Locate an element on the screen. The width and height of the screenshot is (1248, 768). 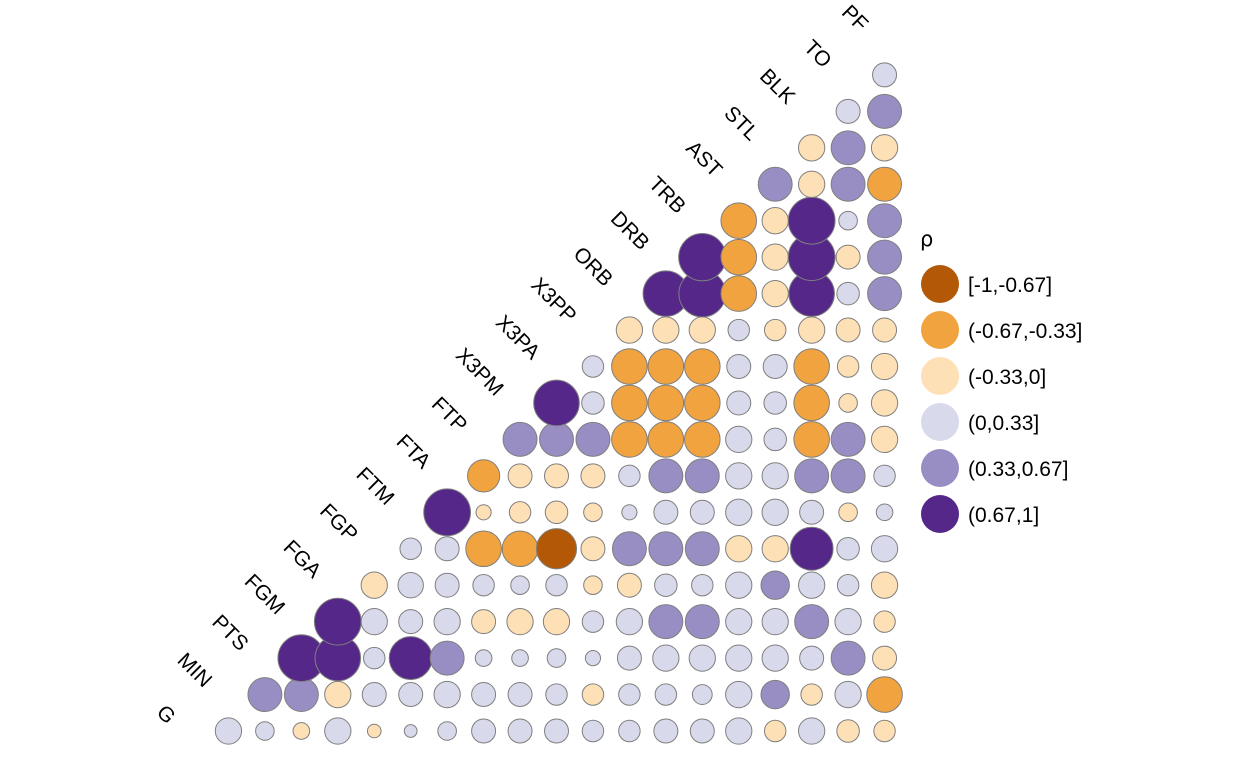
corr-circle-x3pm-ftp is located at coordinates (520, 439).